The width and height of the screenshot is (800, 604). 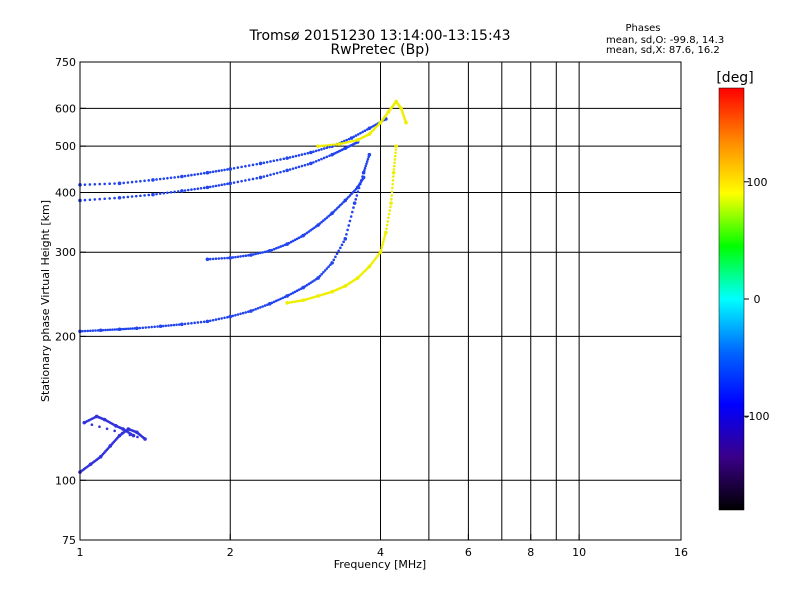 I want to click on y-tick-label: 300, so click(x=65, y=252).